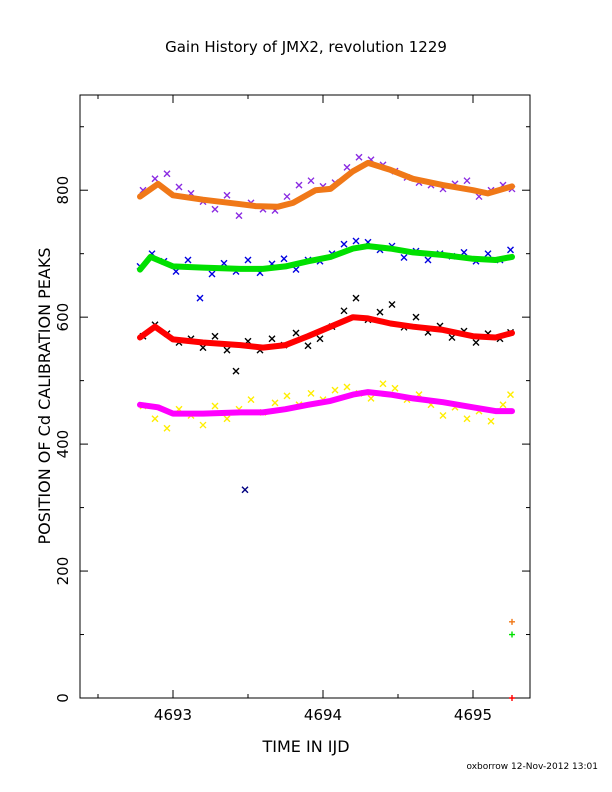 This screenshot has width=612, height=792. Describe the element at coordinates (305, 746) in the screenshot. I see `x-axis-label: TIME IN IJD` at that location.